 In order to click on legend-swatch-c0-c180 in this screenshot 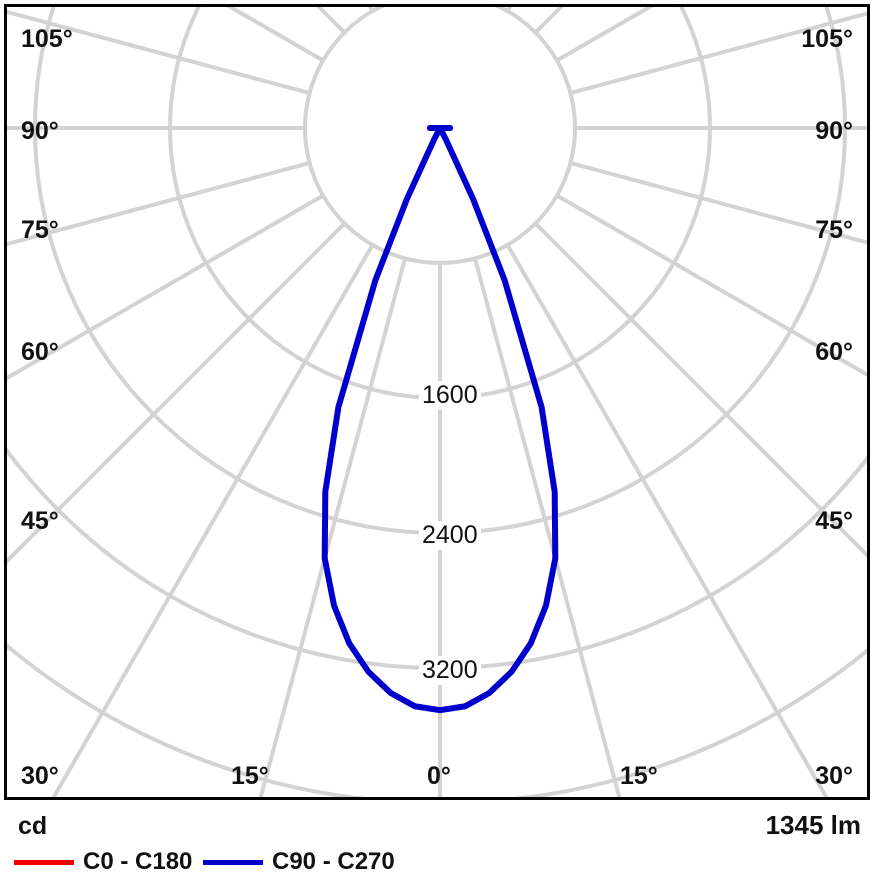, I will do `click(44, 862)`.